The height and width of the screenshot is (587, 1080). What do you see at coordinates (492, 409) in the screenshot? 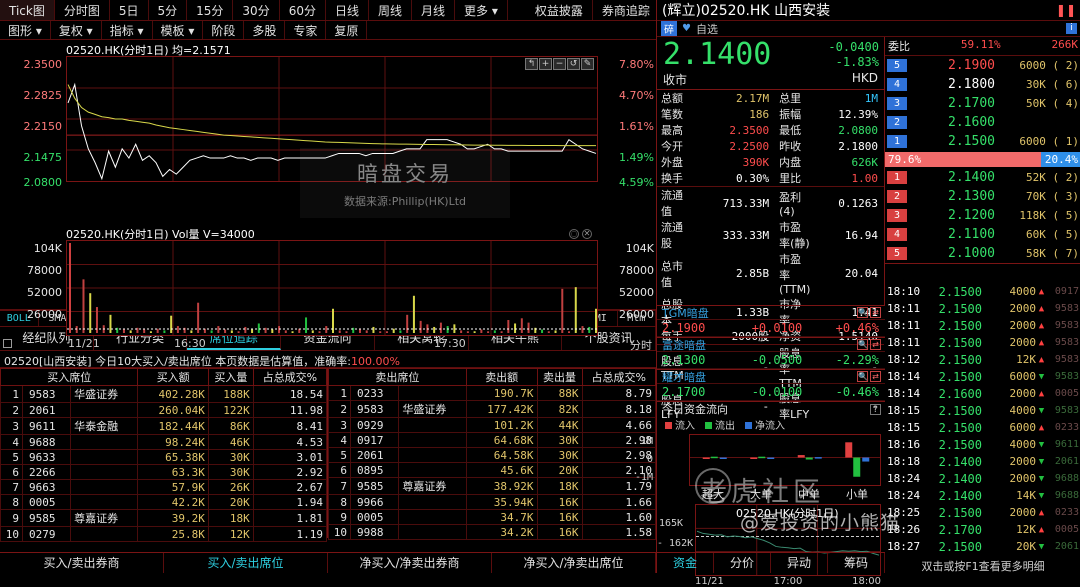
I see `table-row: 2 9583 华盛证券 177.42K 82K 8.18` at bounding box center [492, 409].